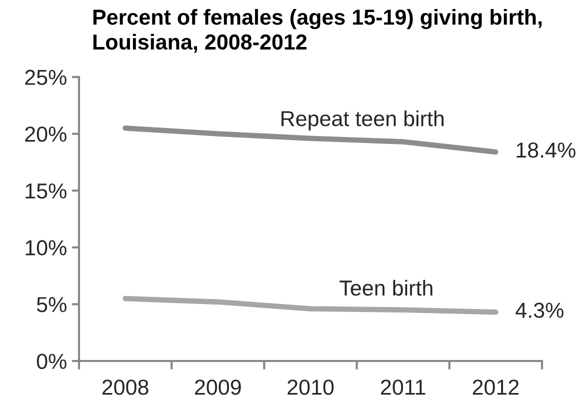 This screenshot has height=406, width=585. Describe the element at coordinates (363, 120) in the screenshot. I see `series-label: Repeat teen birth` at that location.